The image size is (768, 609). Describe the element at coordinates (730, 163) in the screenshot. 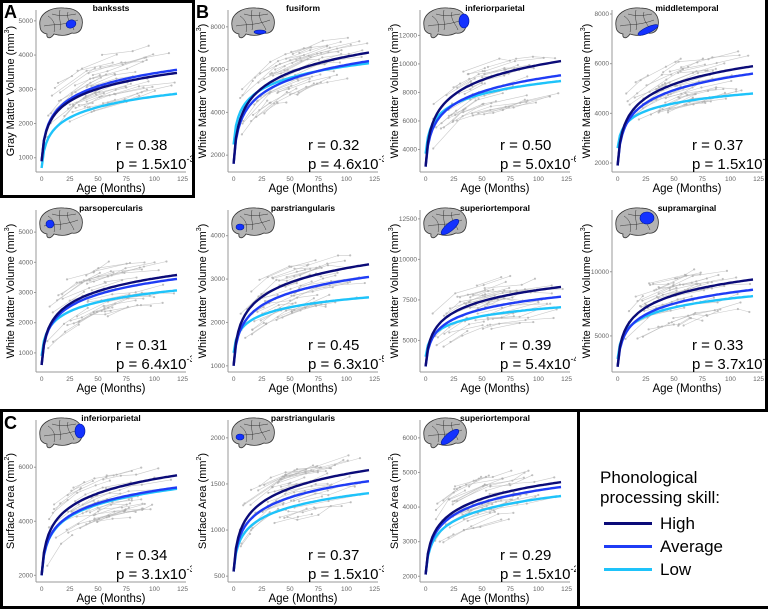

I see `stat-p: p = 1.5x10-3` at that location.